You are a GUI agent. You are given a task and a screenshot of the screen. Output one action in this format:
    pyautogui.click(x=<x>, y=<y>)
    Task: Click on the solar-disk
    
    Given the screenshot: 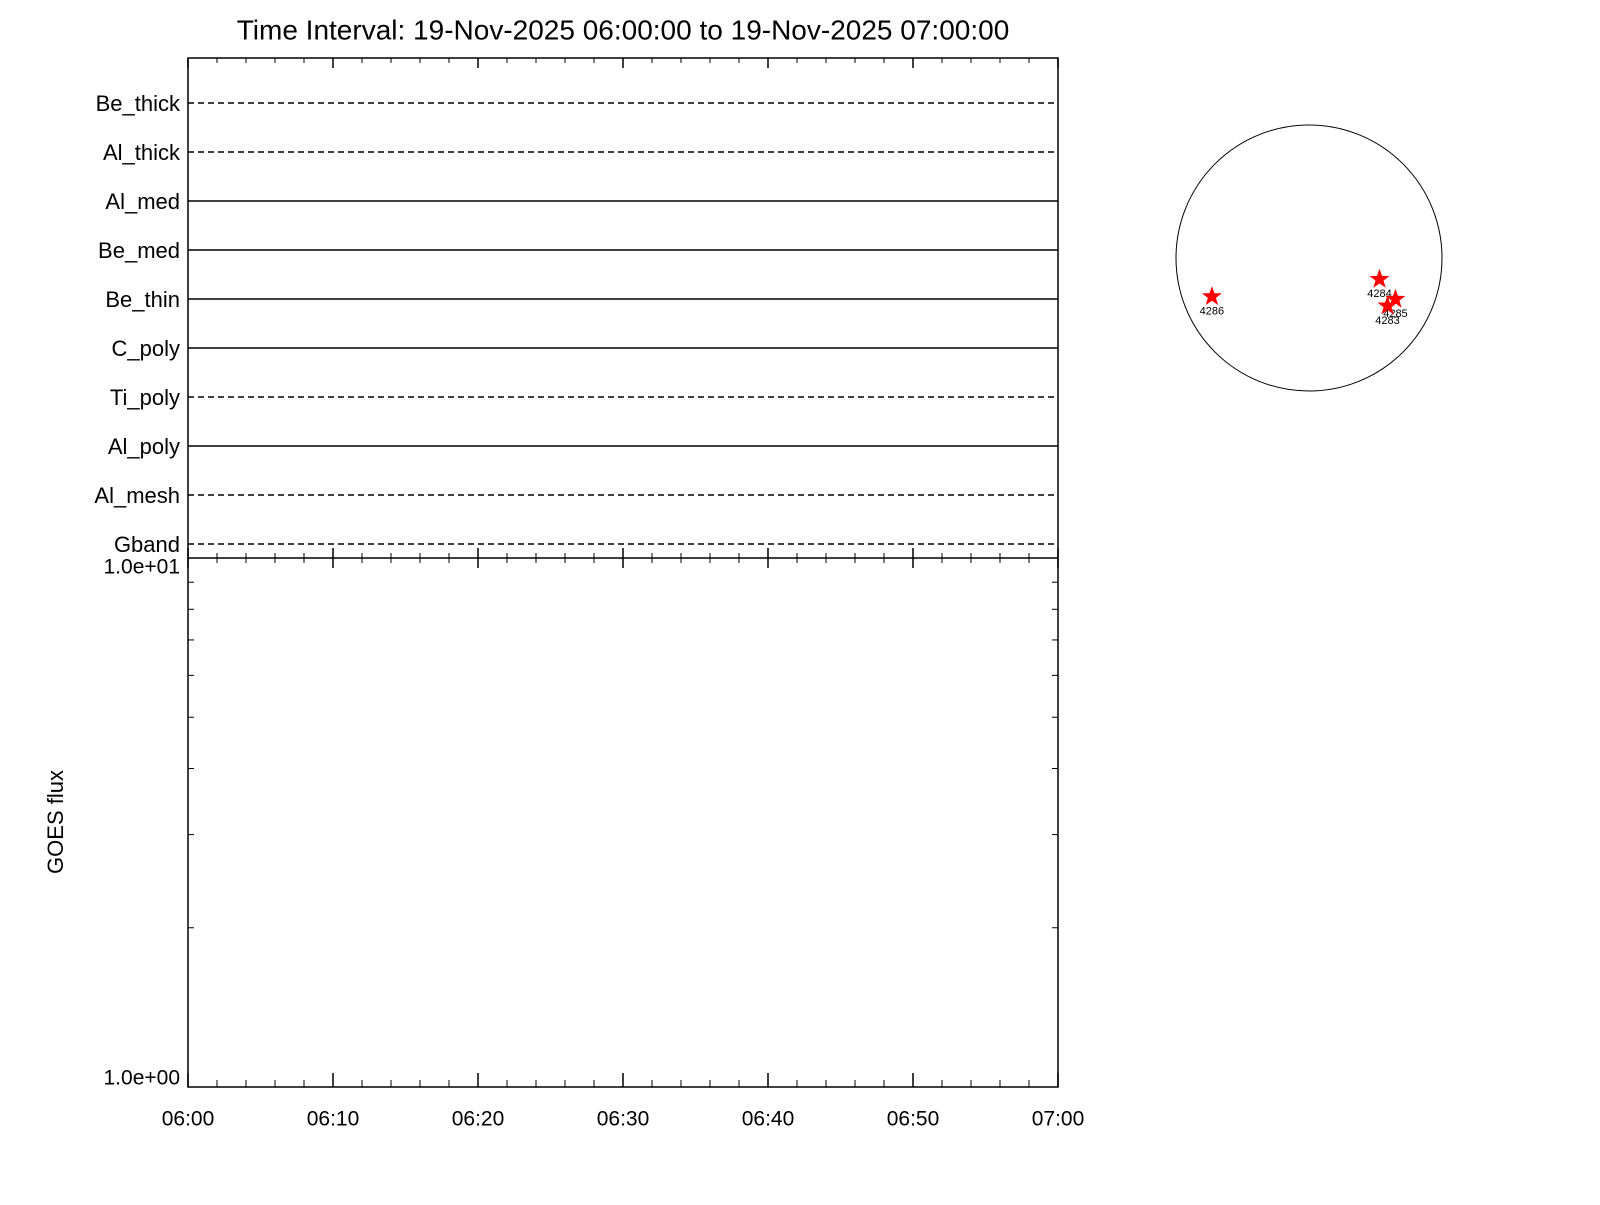 What is the action you would take?
    pyautogui.click(x=1309, y=258)
    